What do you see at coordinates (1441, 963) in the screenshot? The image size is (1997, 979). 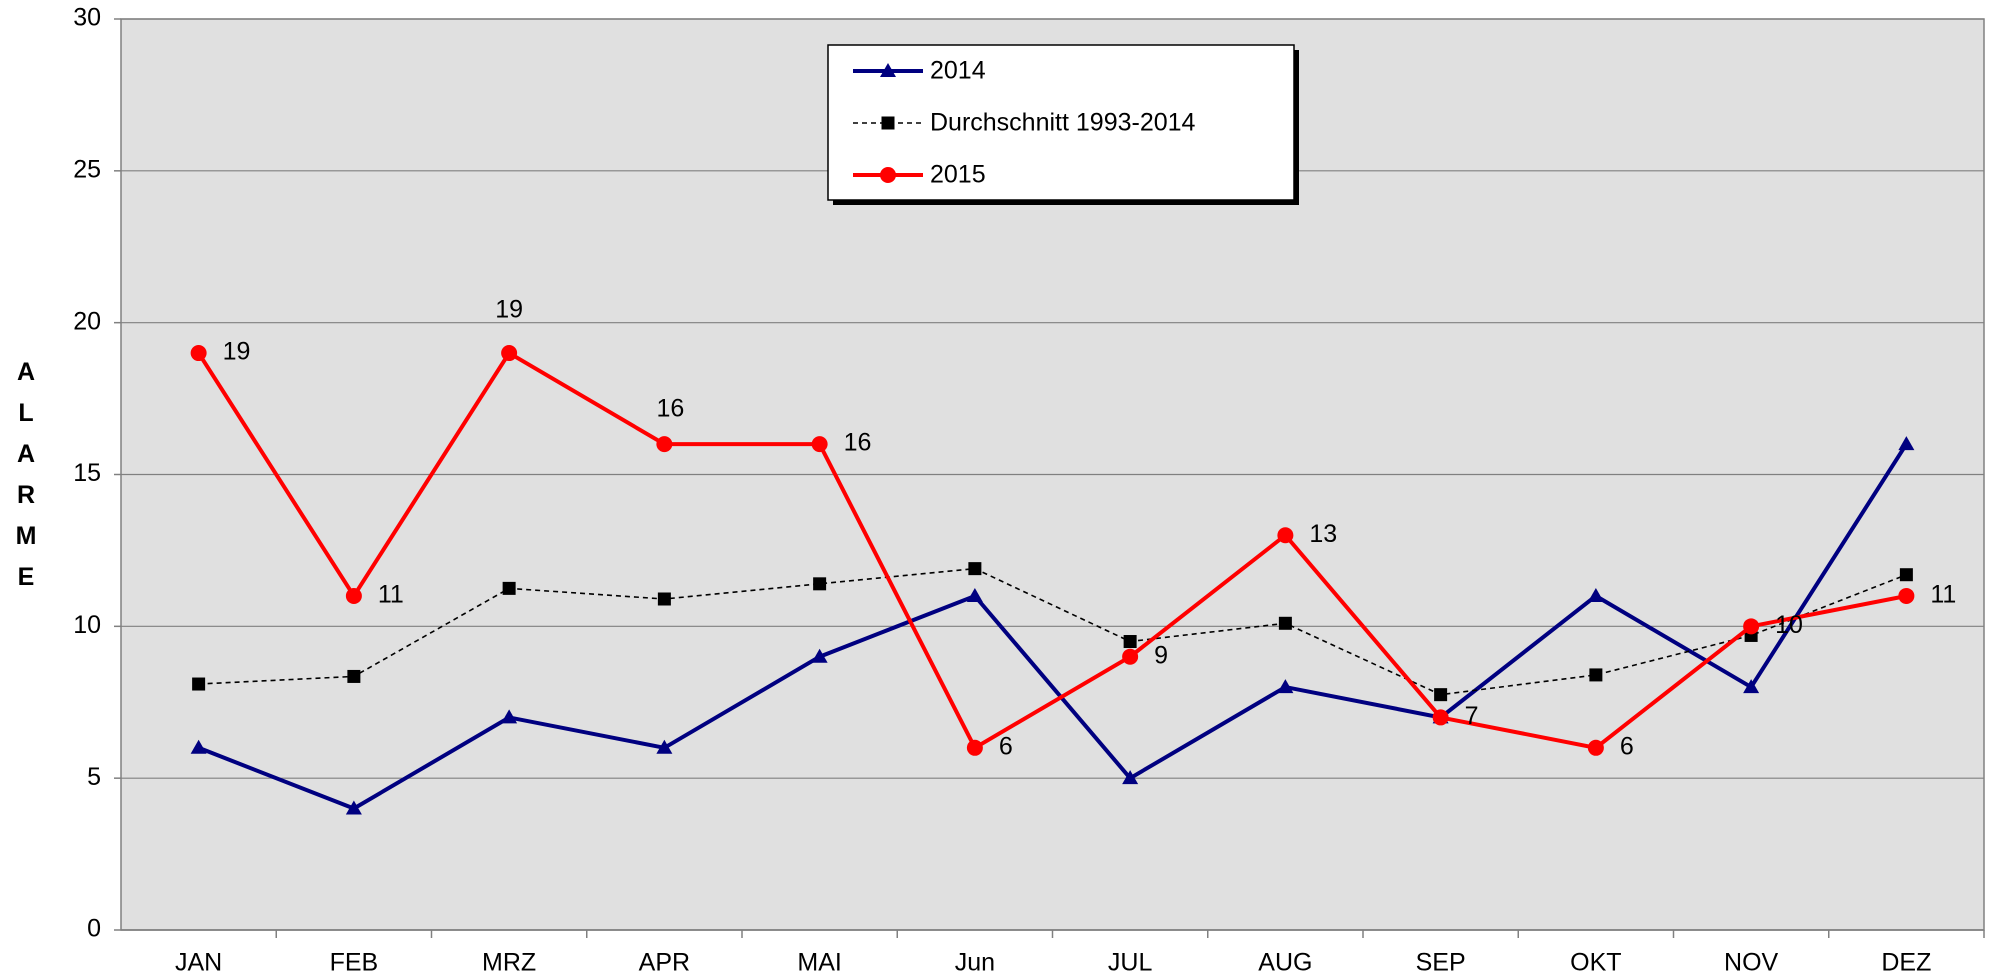 I see `x-tick-label: SEP` at bounding box center [1441, 963].